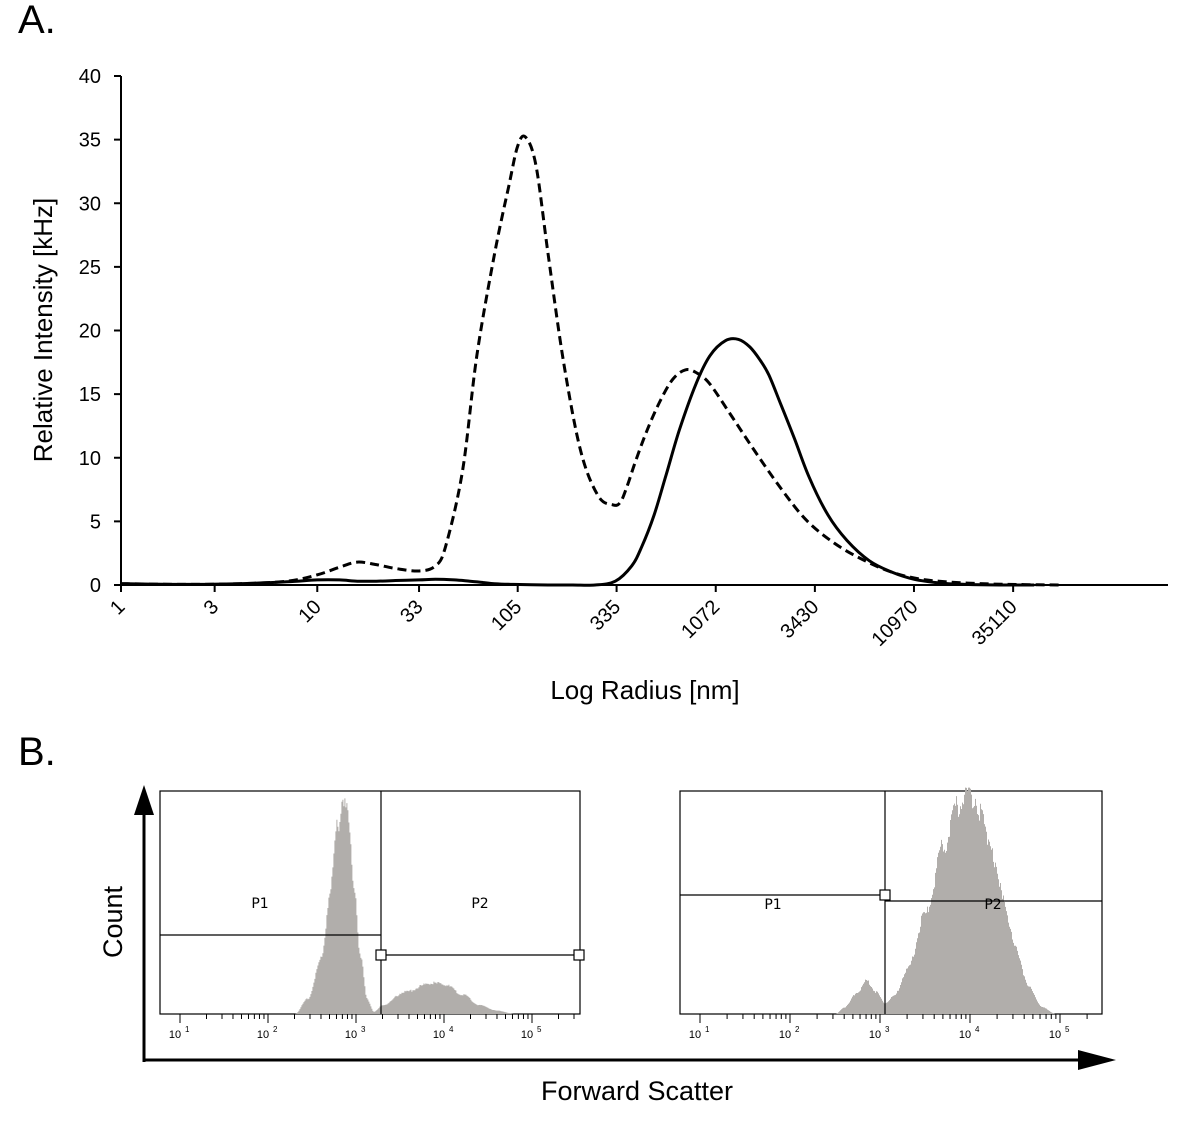 The height and width of the screenshot is (1148, 1200). What do you see at coordinates (113, 921) in the screenshot?
I see `count-axis-label: Count` at bounding box center [113, 921].